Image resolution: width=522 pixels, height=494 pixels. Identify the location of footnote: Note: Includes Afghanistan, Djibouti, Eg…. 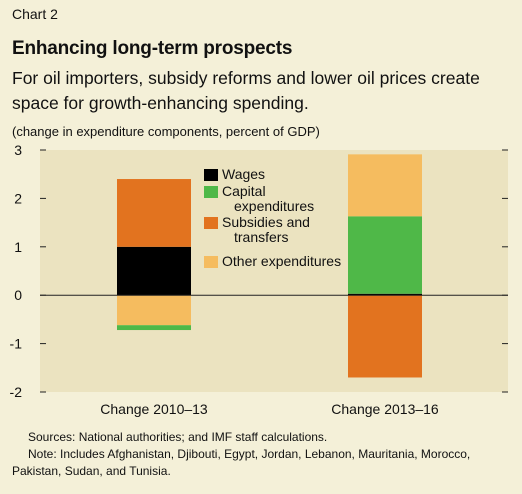
(262, 463).